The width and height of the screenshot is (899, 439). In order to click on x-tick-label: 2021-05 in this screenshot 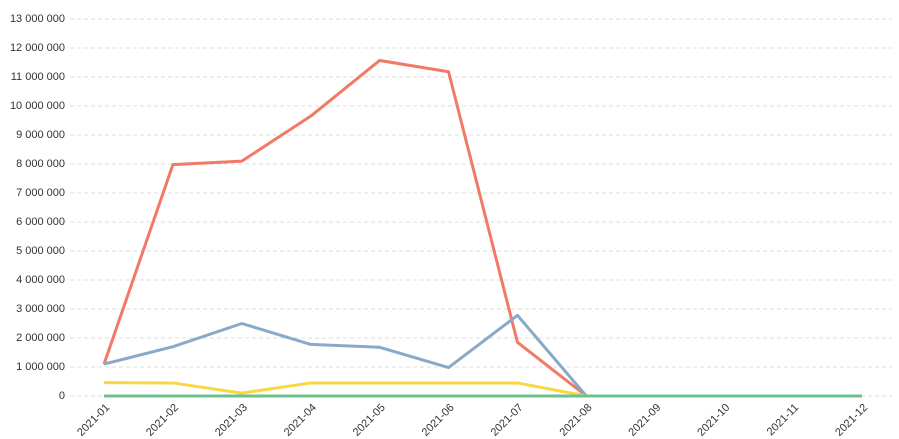, I will do `click(369, 420)`.